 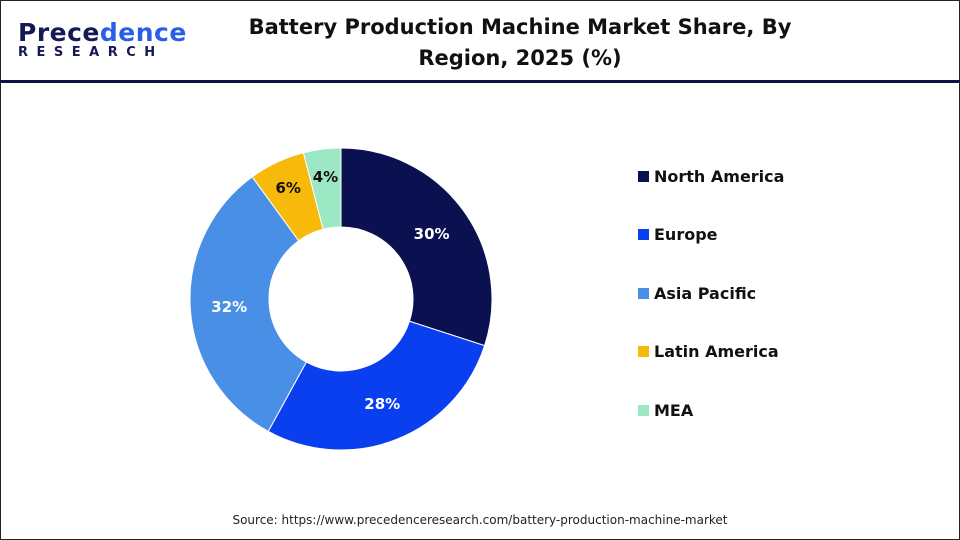 What do you see at coordinates (325, 177) in the screenshot?
I see `data-label: 4%` at bounding box center [325, 177].